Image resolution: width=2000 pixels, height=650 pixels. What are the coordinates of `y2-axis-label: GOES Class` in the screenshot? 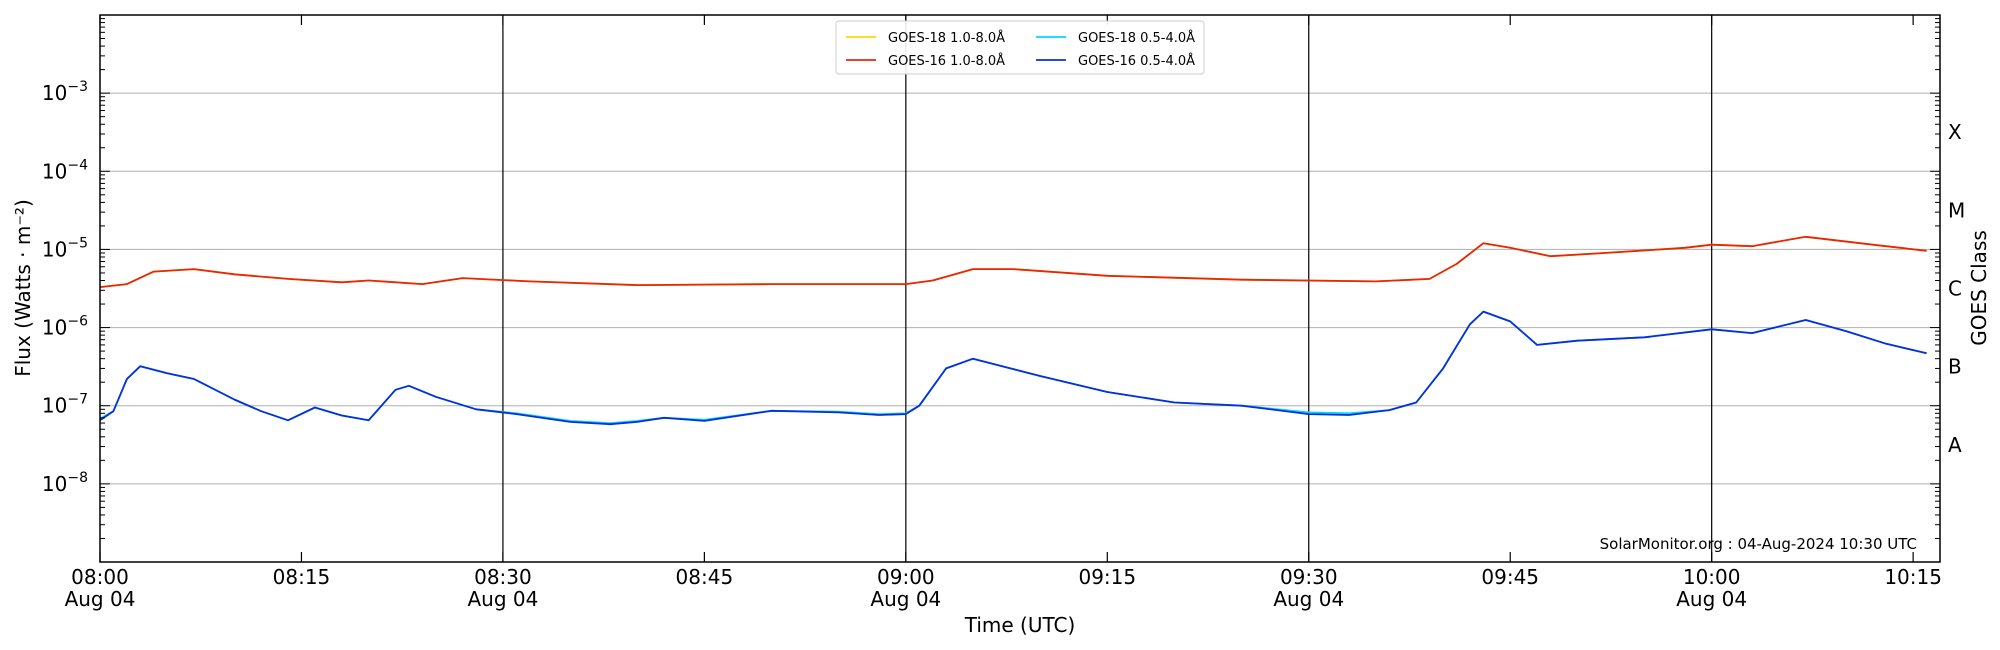 It's located at (1979, 288).